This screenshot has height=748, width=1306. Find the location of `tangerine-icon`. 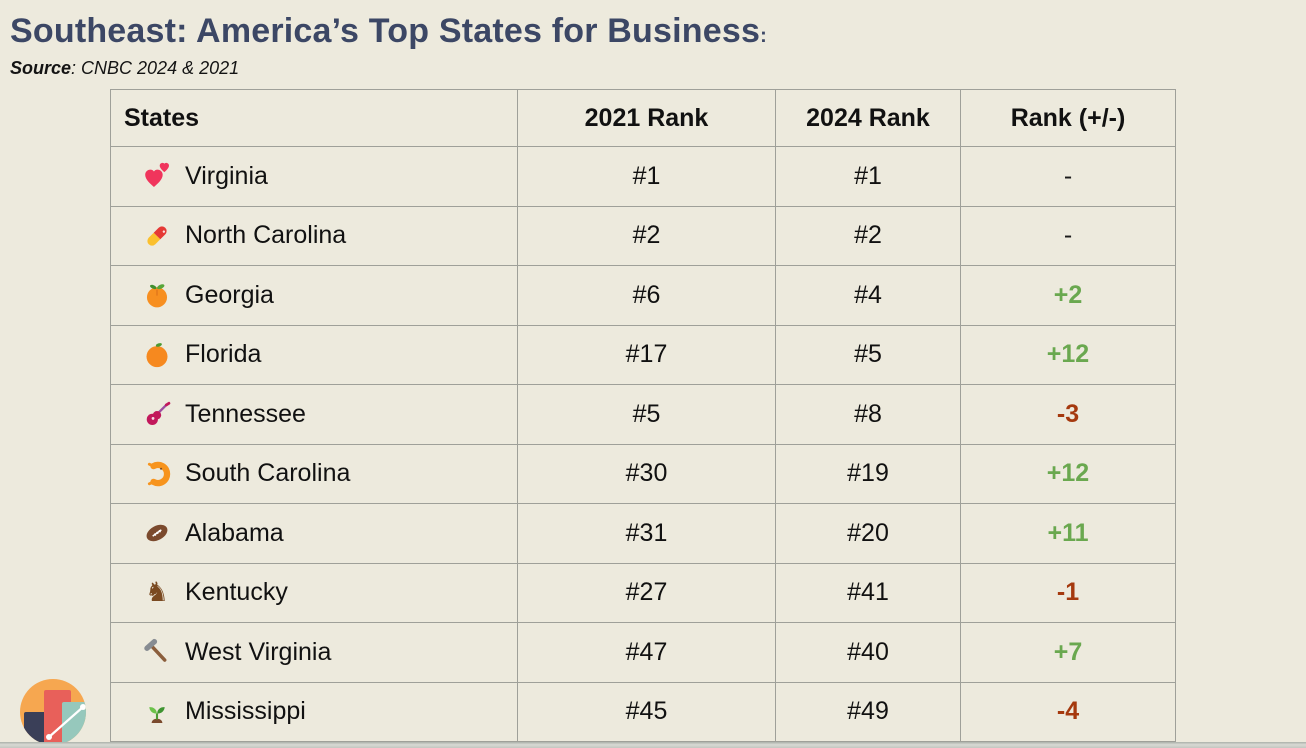

tangerine-icon is located at coordinates (157, 355).